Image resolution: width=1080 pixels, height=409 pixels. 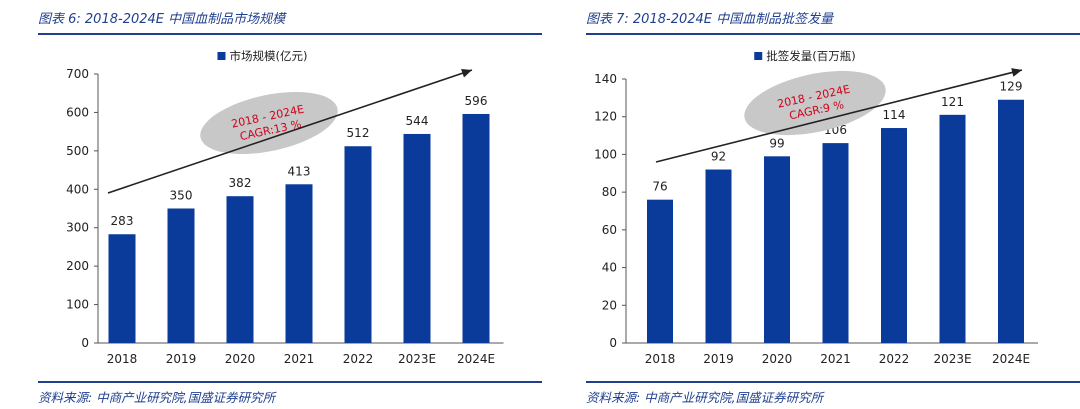 What do you see at coordinates (77, 189) in the screenshot?
I see `y-tick-label: 400` at bounding box center [77, 189].